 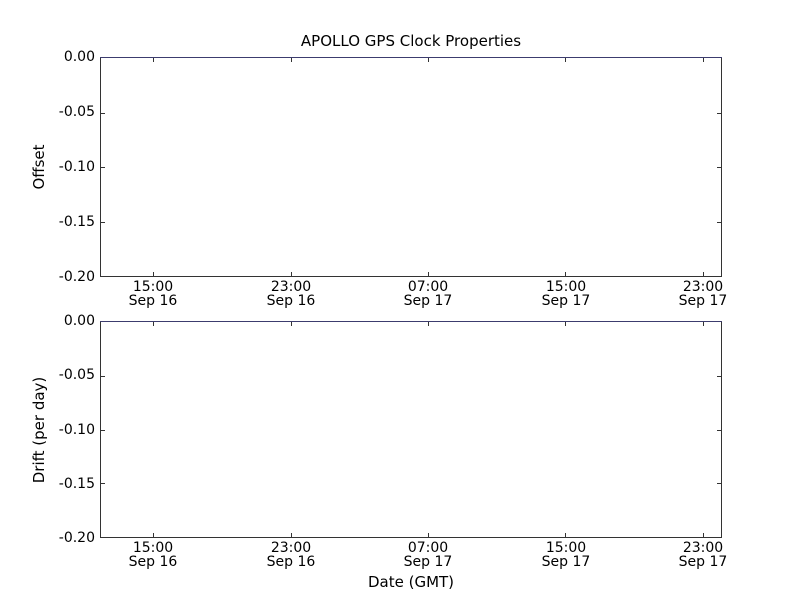 I want to click on y-axis-title-offset: Offset, so click(x=39, y=167).